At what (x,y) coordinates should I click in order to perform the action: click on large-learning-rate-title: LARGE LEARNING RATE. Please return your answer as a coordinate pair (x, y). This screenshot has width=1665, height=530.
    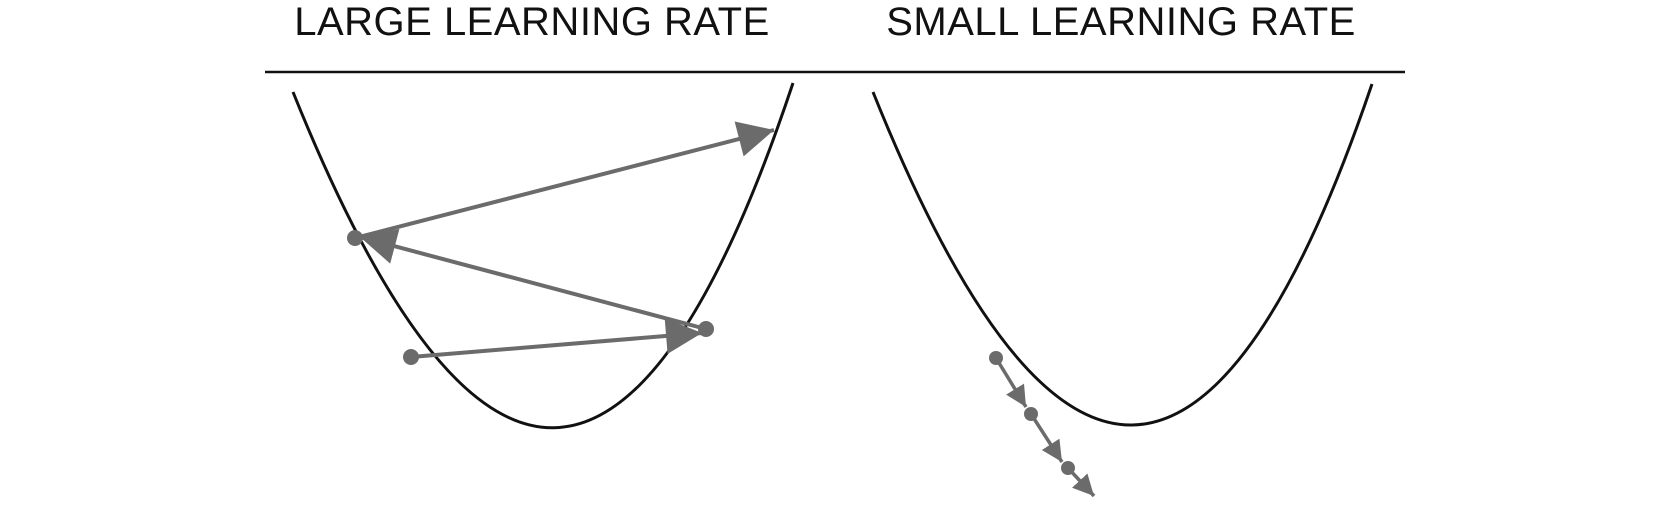
    Looking at the image, I should click on (532, 22).